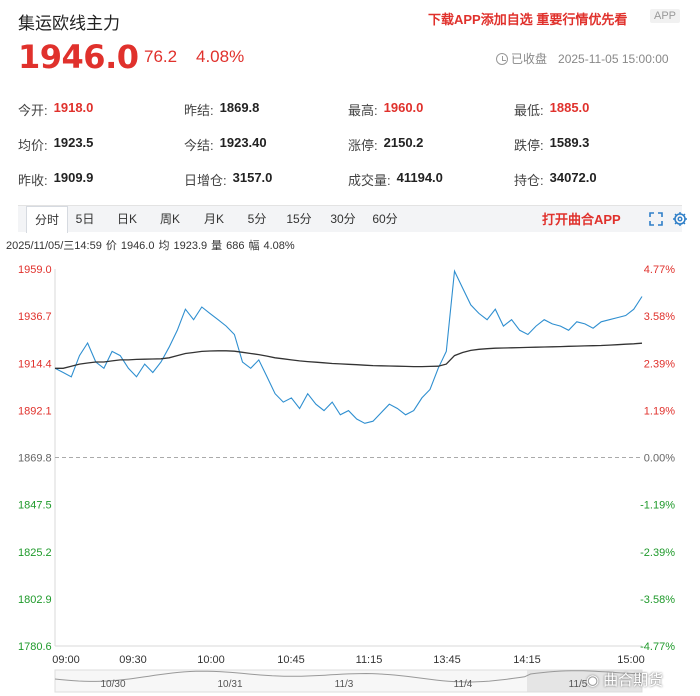 The image size is (700, 696). What do you see at coordinates (419, 177) in the screenshot?
I see `stat-value: 41194.0` at bounding box center [419, 177].